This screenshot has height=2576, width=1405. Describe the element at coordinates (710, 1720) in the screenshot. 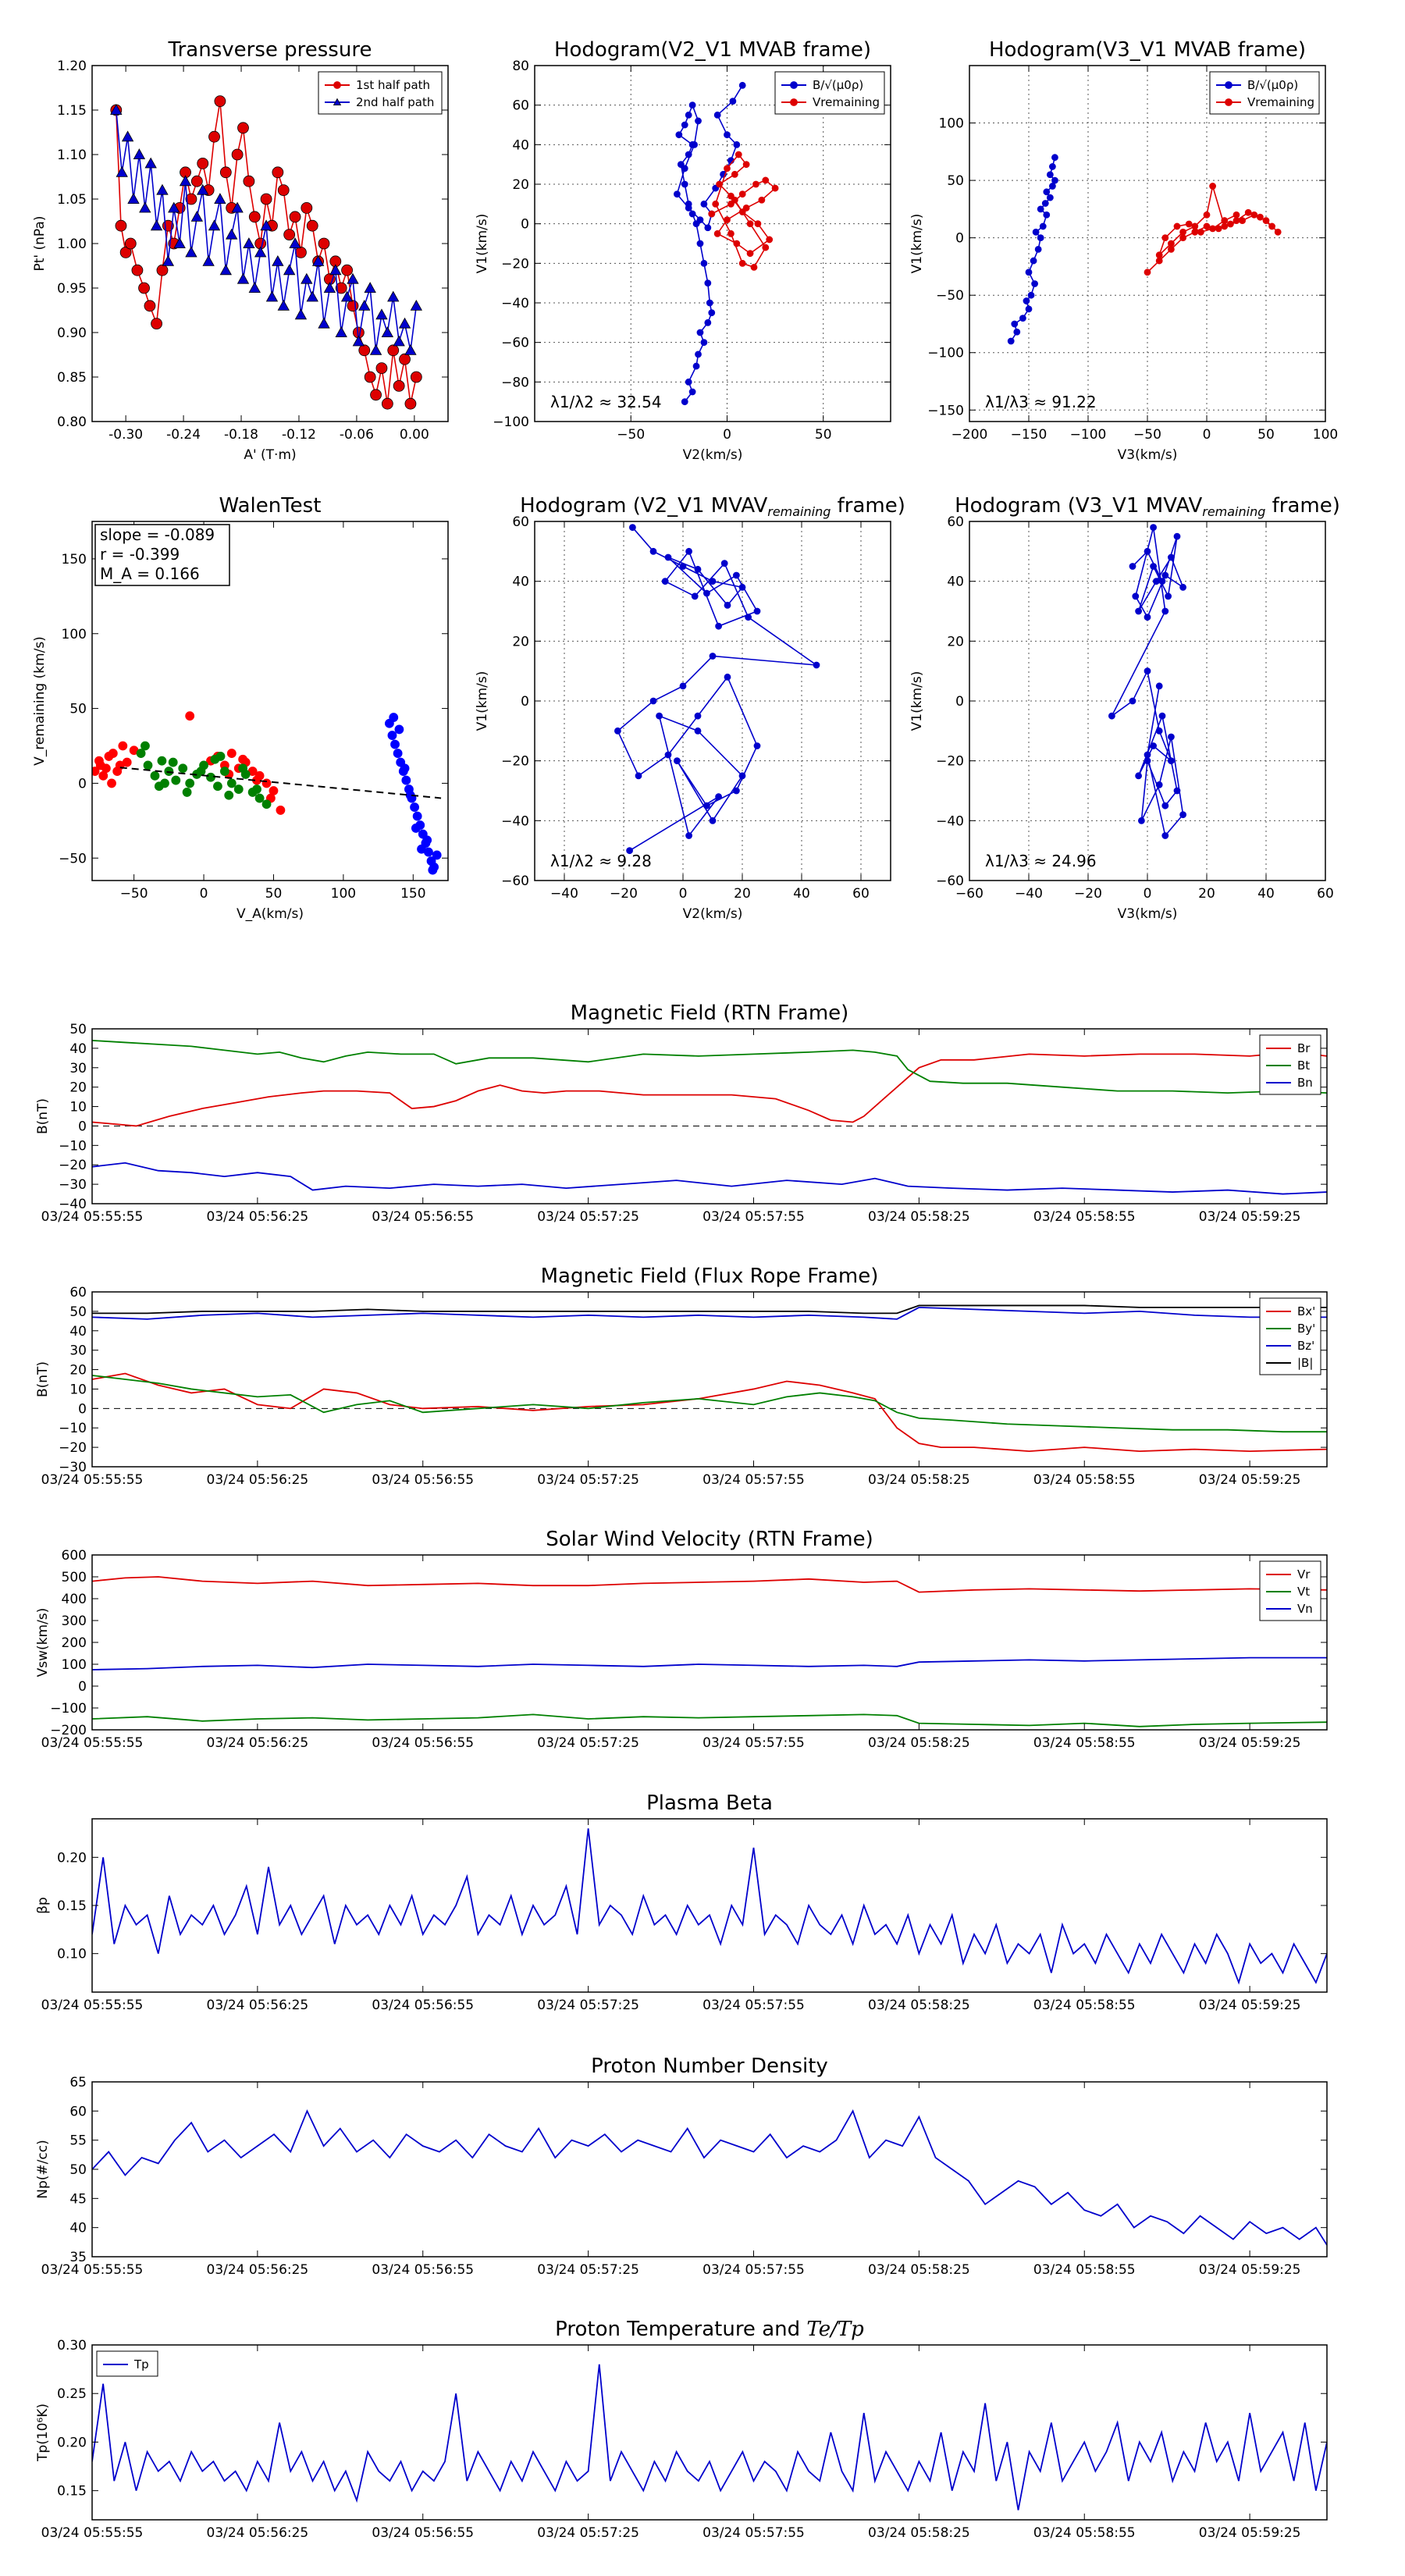

I see `series-Vt` at that location.